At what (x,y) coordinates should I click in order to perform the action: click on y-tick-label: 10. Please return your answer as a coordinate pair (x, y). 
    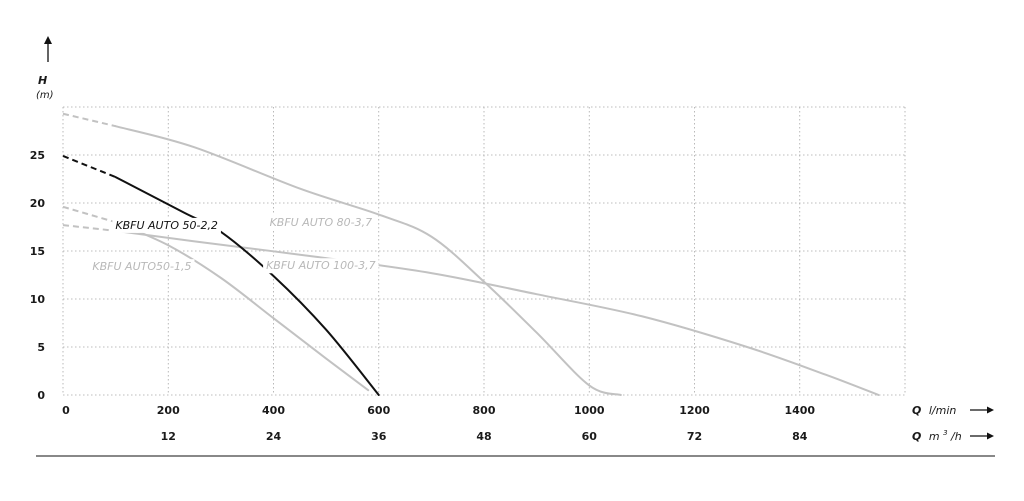
    Looking at the image, I should click on (38, 299).